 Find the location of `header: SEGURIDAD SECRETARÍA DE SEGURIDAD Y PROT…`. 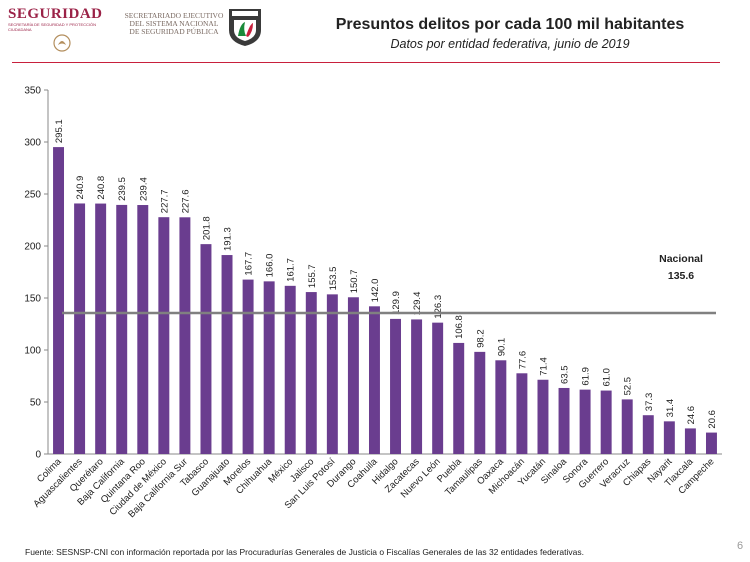

header: SEGURIDAD SECRETARÍA DE SEGURIDAD Y PROT… is located at coordinates (375, 35).